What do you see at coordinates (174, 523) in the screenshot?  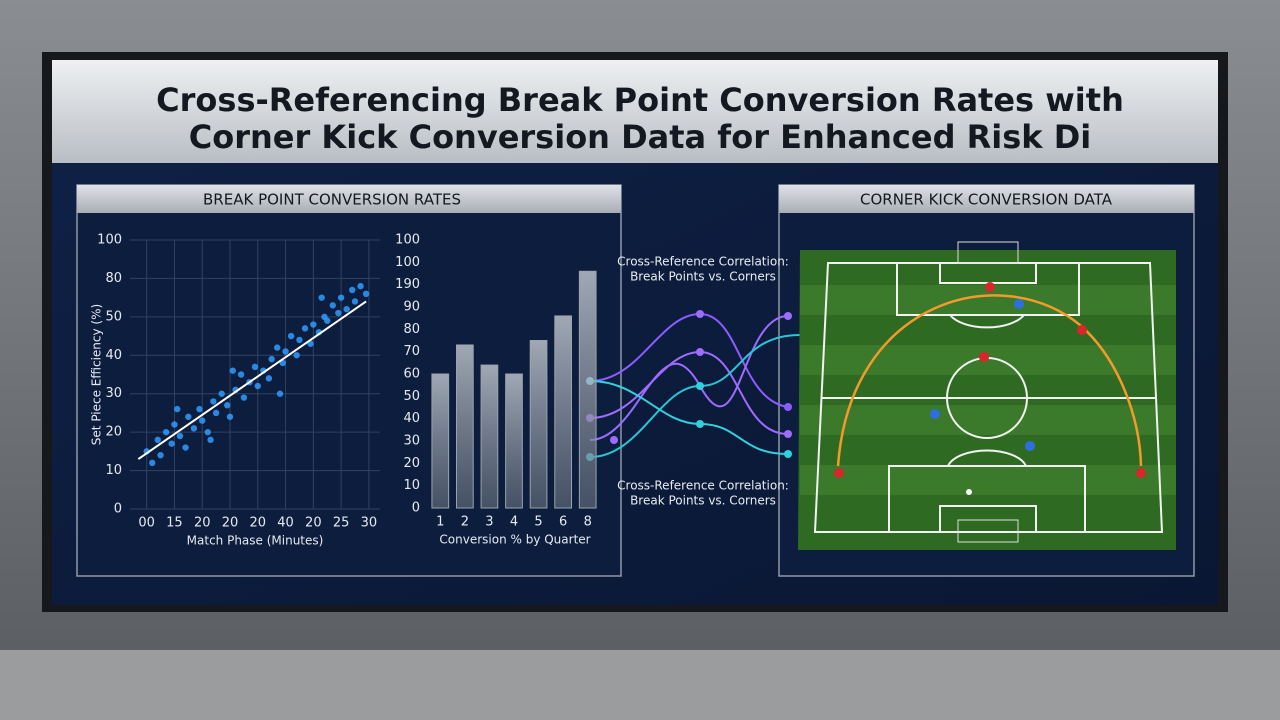 I see `x-tick-label: 15` at bounding box center [174, 523].